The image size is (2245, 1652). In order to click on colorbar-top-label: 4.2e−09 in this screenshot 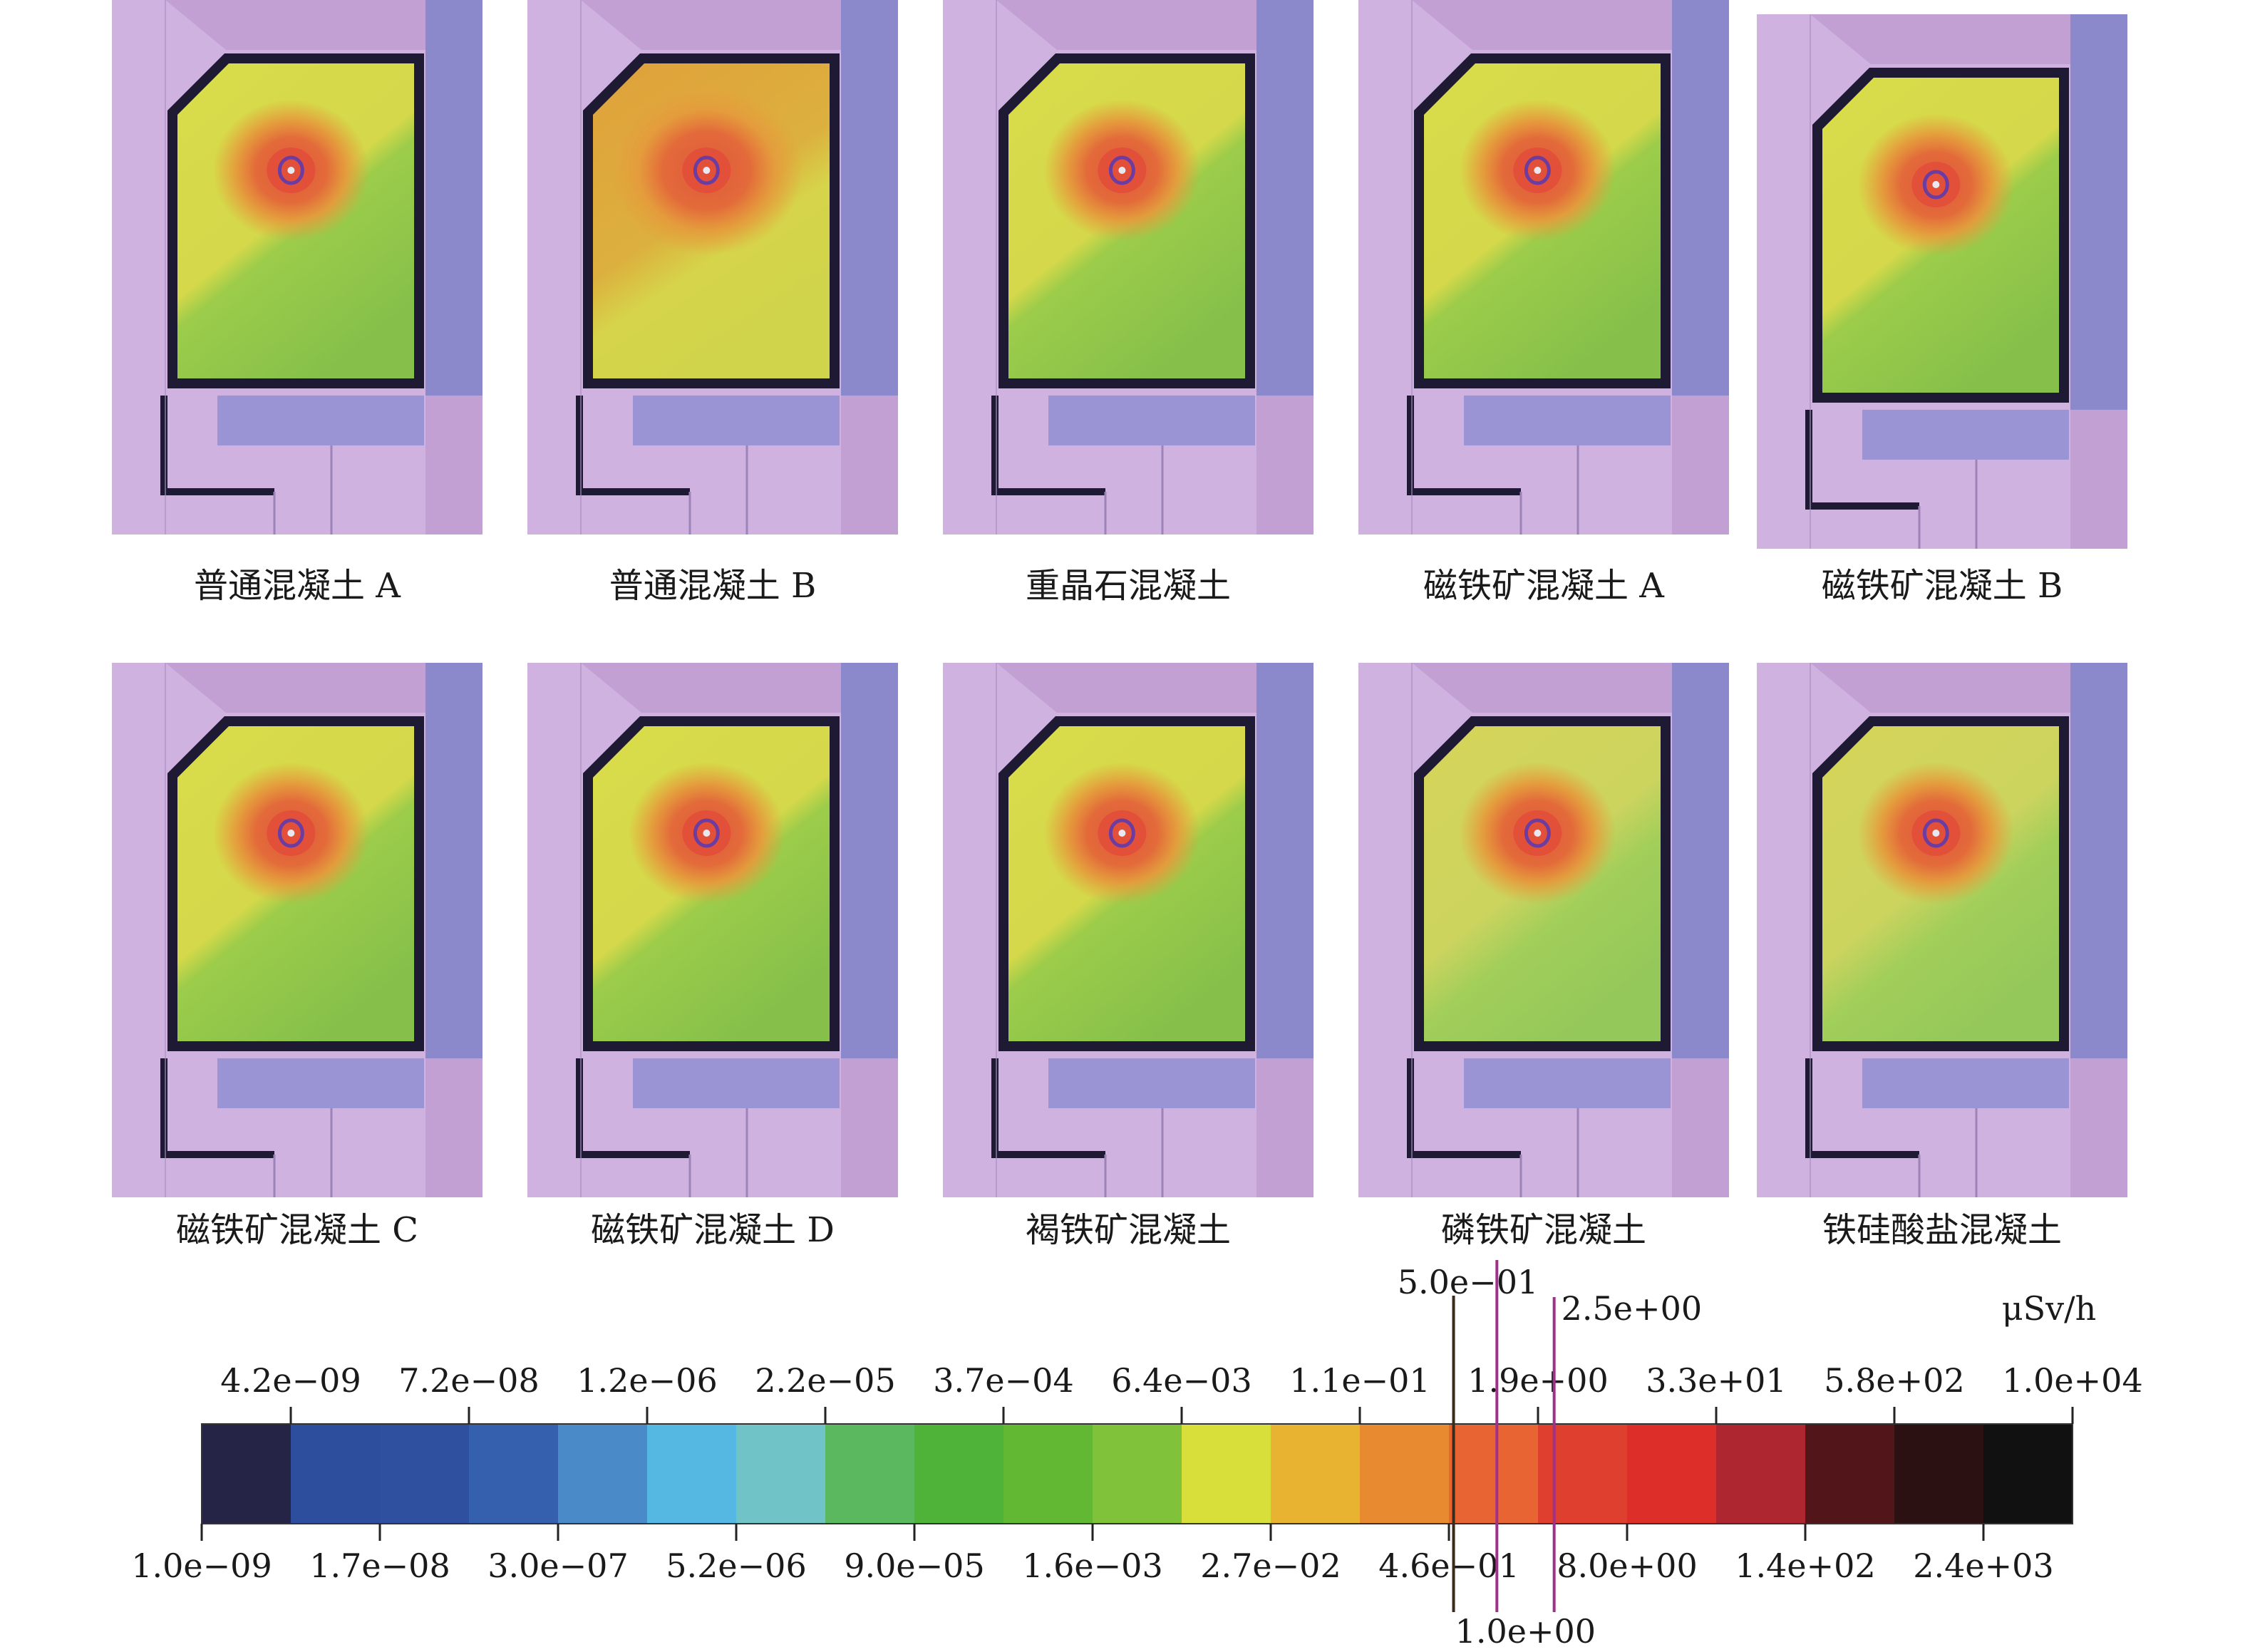, I will do `click(290, 1380)`.